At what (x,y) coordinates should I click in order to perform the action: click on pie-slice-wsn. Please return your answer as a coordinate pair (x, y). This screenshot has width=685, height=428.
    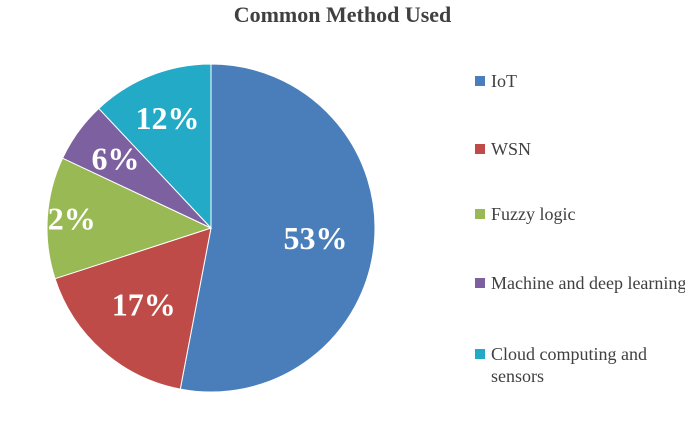
    Looking at the image, I should click on (133, 308).